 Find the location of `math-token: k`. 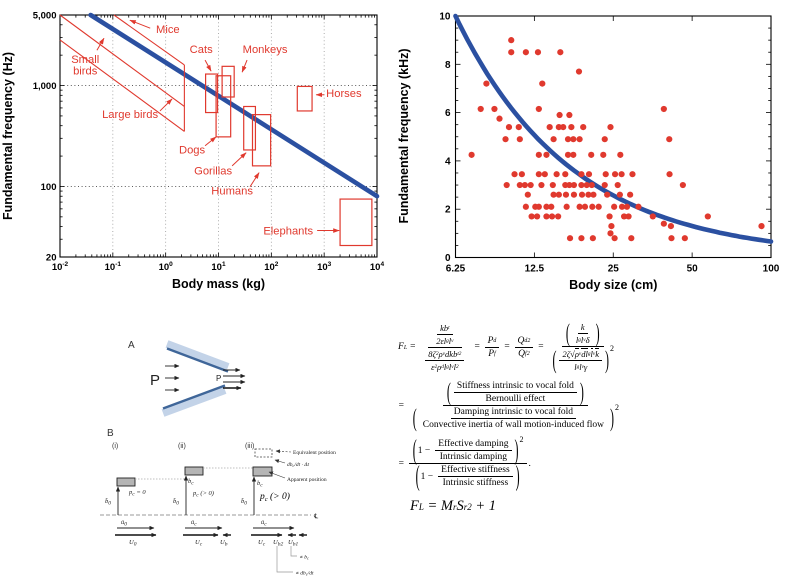

math-token: k is located at coordinates (582, 327).